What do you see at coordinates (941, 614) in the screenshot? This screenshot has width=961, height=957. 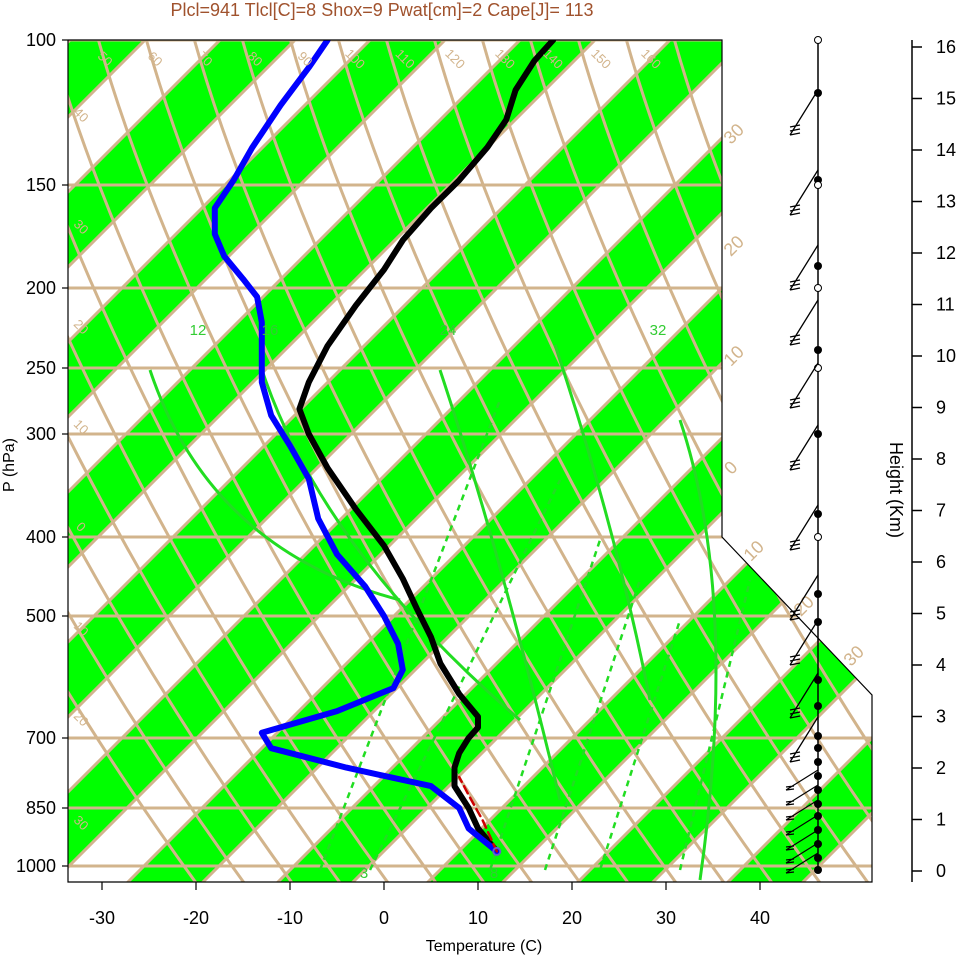 I see `height-tick-label: 5` at bounding box center [941, 614].